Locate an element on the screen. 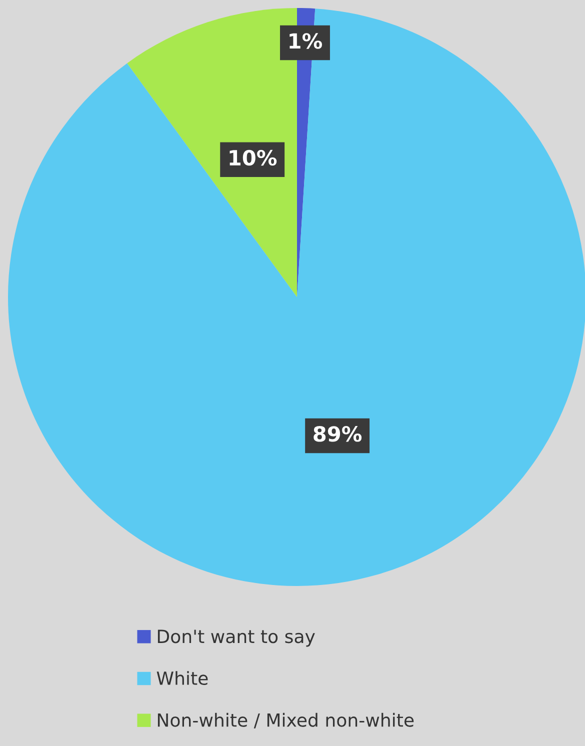 Image resolution: width=585 pixels, height=746 pixels. legend-label: Don't want to say is located at coordinates (236, 638).